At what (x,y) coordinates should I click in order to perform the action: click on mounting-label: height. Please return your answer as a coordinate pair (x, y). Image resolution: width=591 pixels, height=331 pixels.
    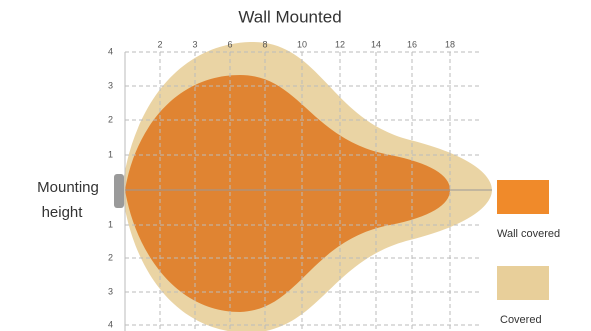
    Looking at the image, I should click on (63, 212).